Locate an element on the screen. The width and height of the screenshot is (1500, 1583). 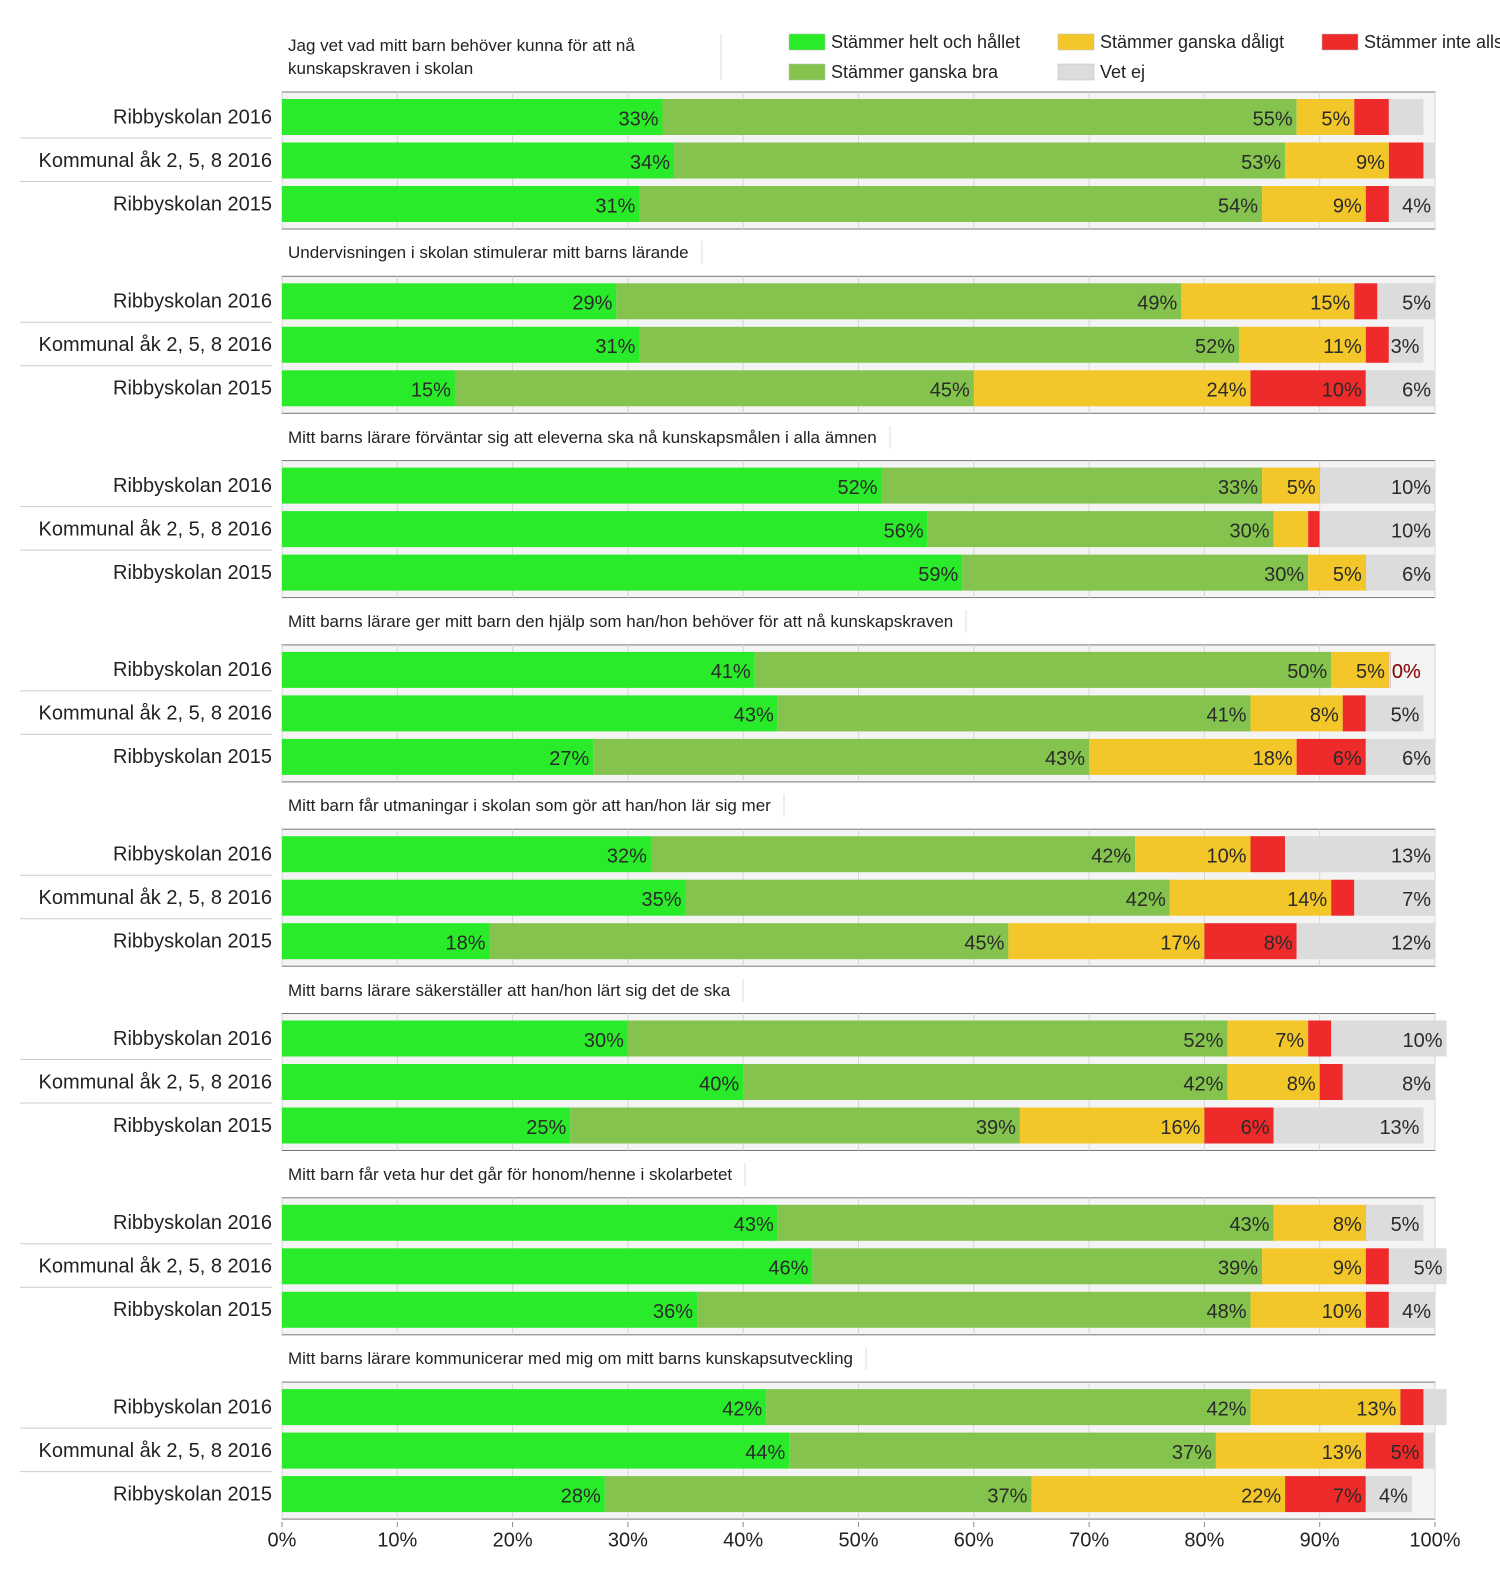
value-label: 41% is located at coordinates (731, 672).